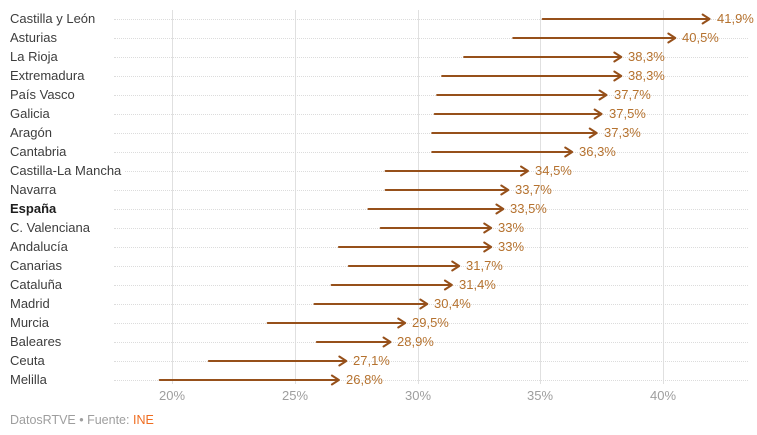 The height and width of the screenshot is (435, 757). What do you see at coordinates (55, 18) in the screenshot?
I see `category-label: Castilla y León` at bounding box center [55, 18].